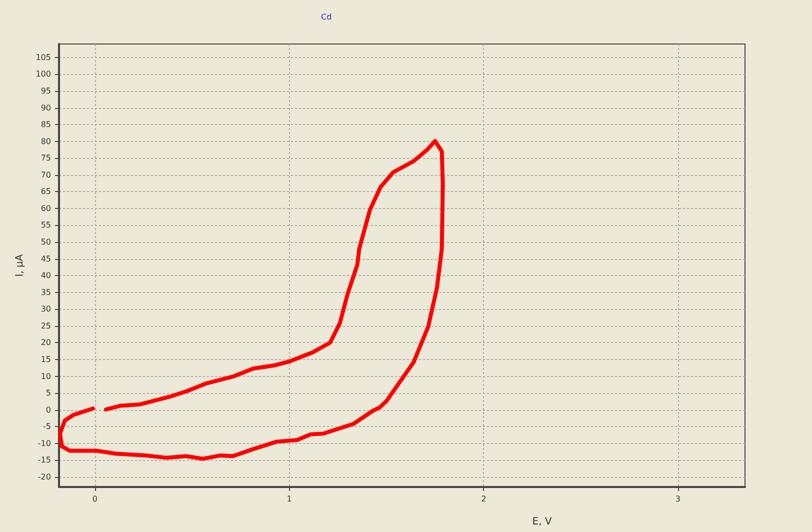 The image size is (812, 532). I want to click on y-tick-label: 75, so click(45, 158).